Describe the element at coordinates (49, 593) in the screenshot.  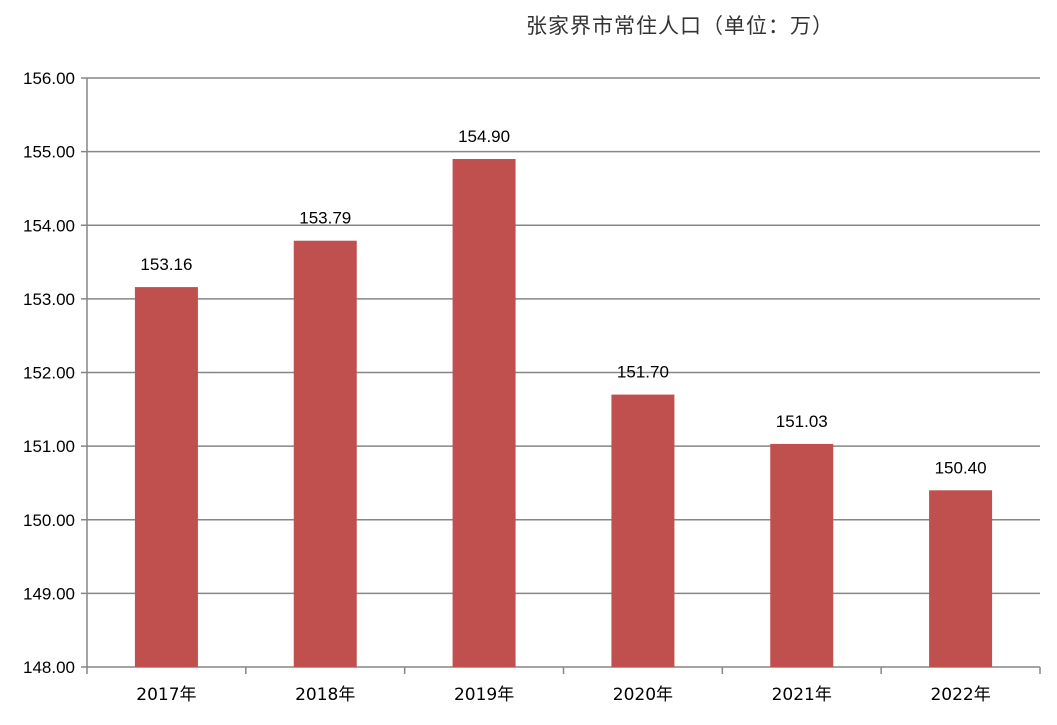
I see `y-tick-label: 149.00` at that location.